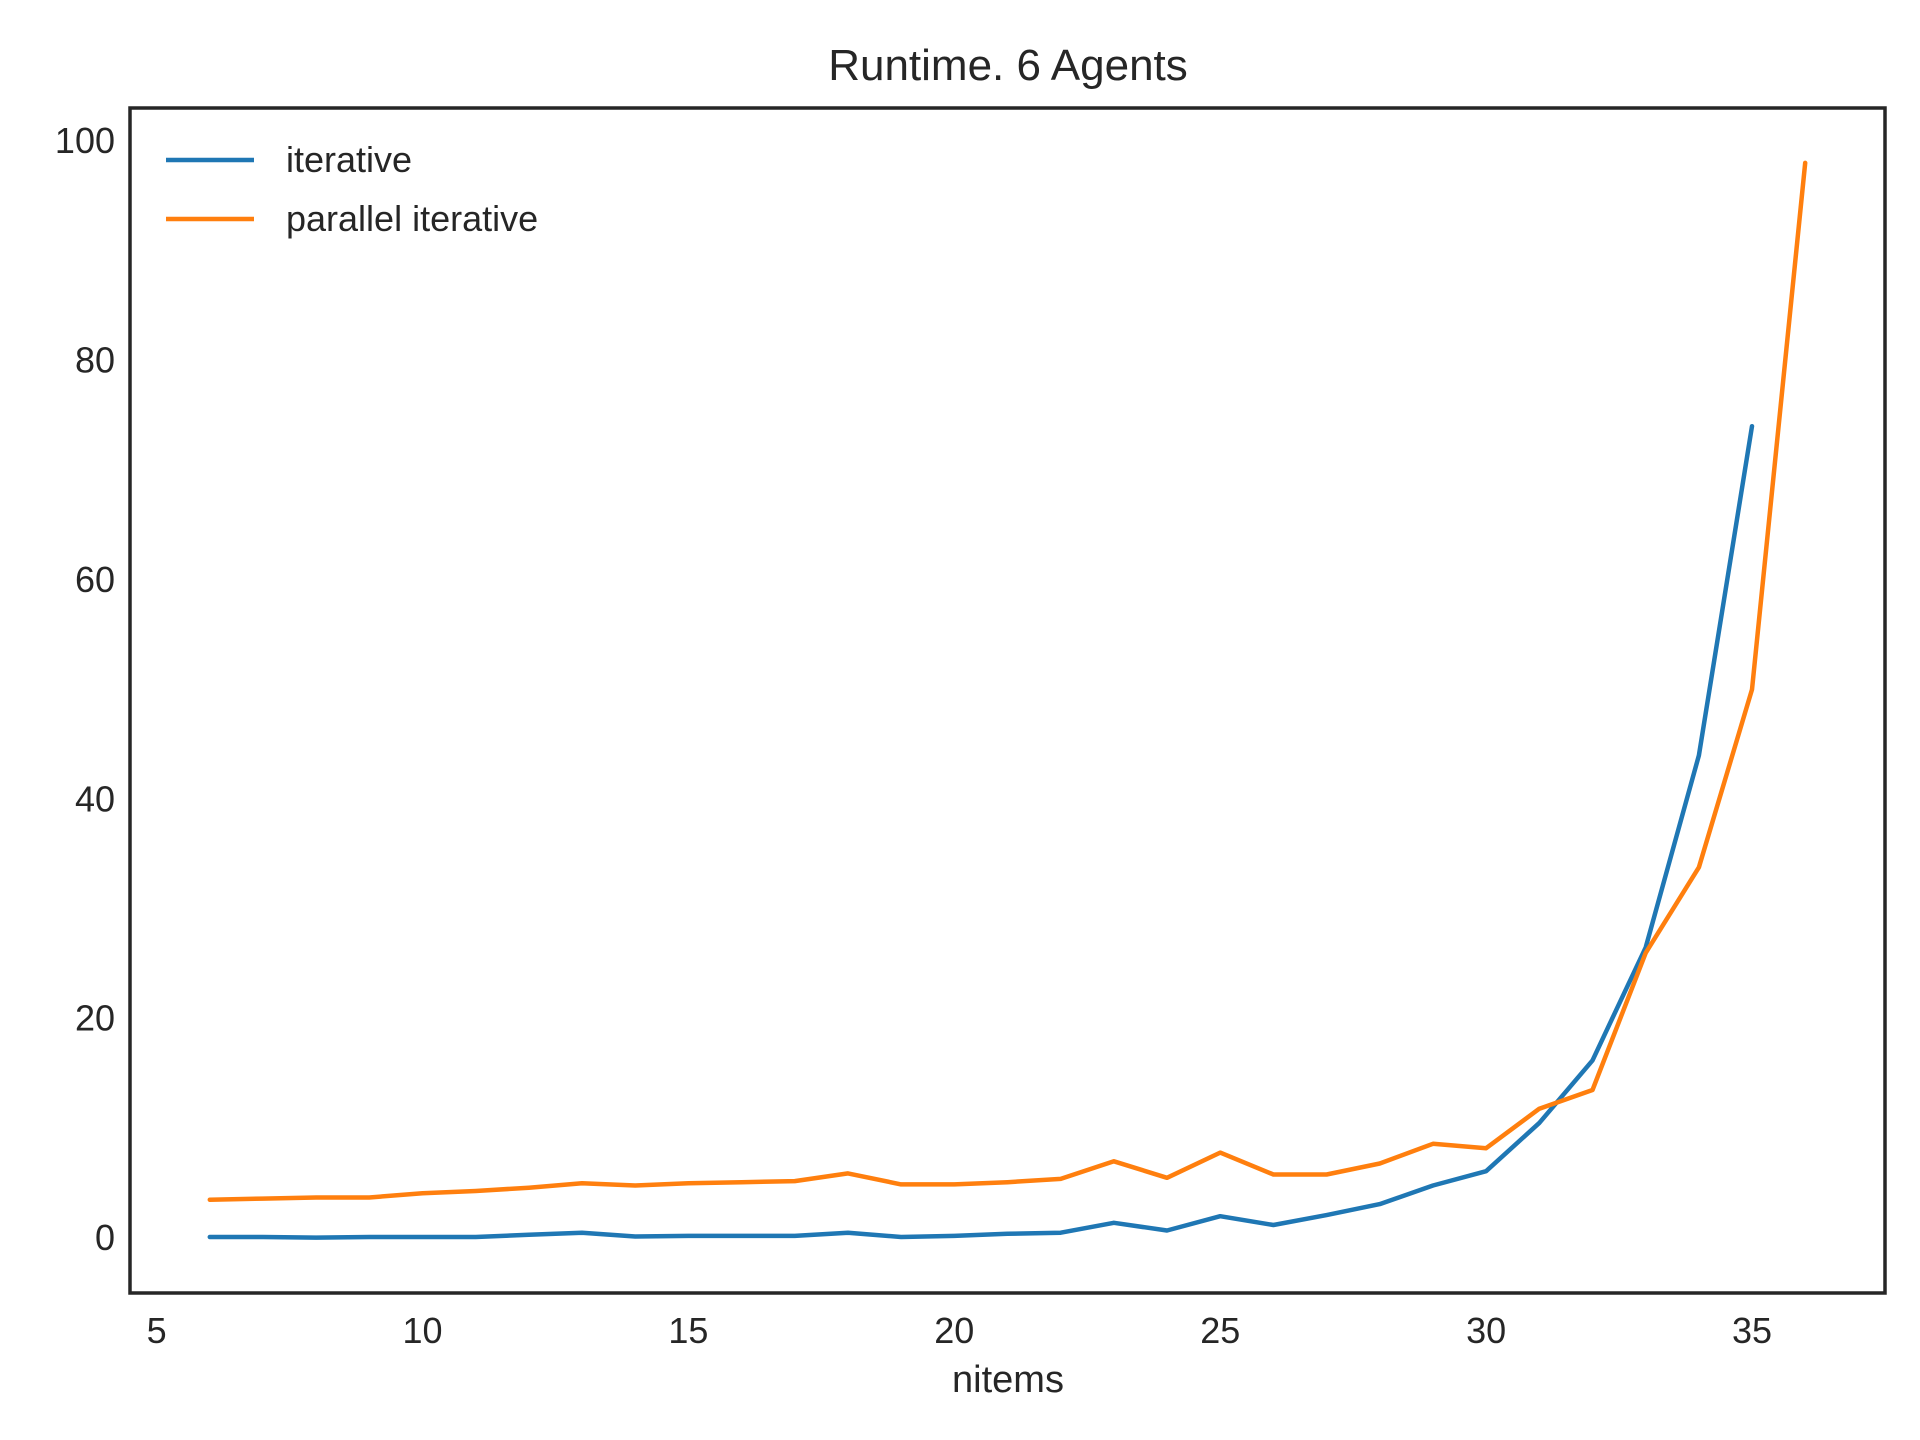 The height and width of the screenshot is (1440, 1920). What do you see at coordinates (157, 1330) in the screenshot?
I see `x-tick-label: 5` at bounding box center [157, 1330].